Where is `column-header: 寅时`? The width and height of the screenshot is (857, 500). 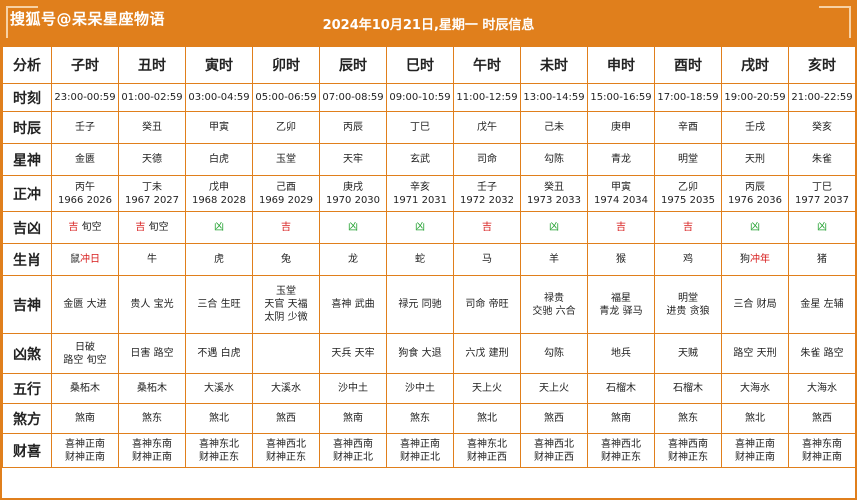
column-header: 寅时 is located at coordinates (219, 65).